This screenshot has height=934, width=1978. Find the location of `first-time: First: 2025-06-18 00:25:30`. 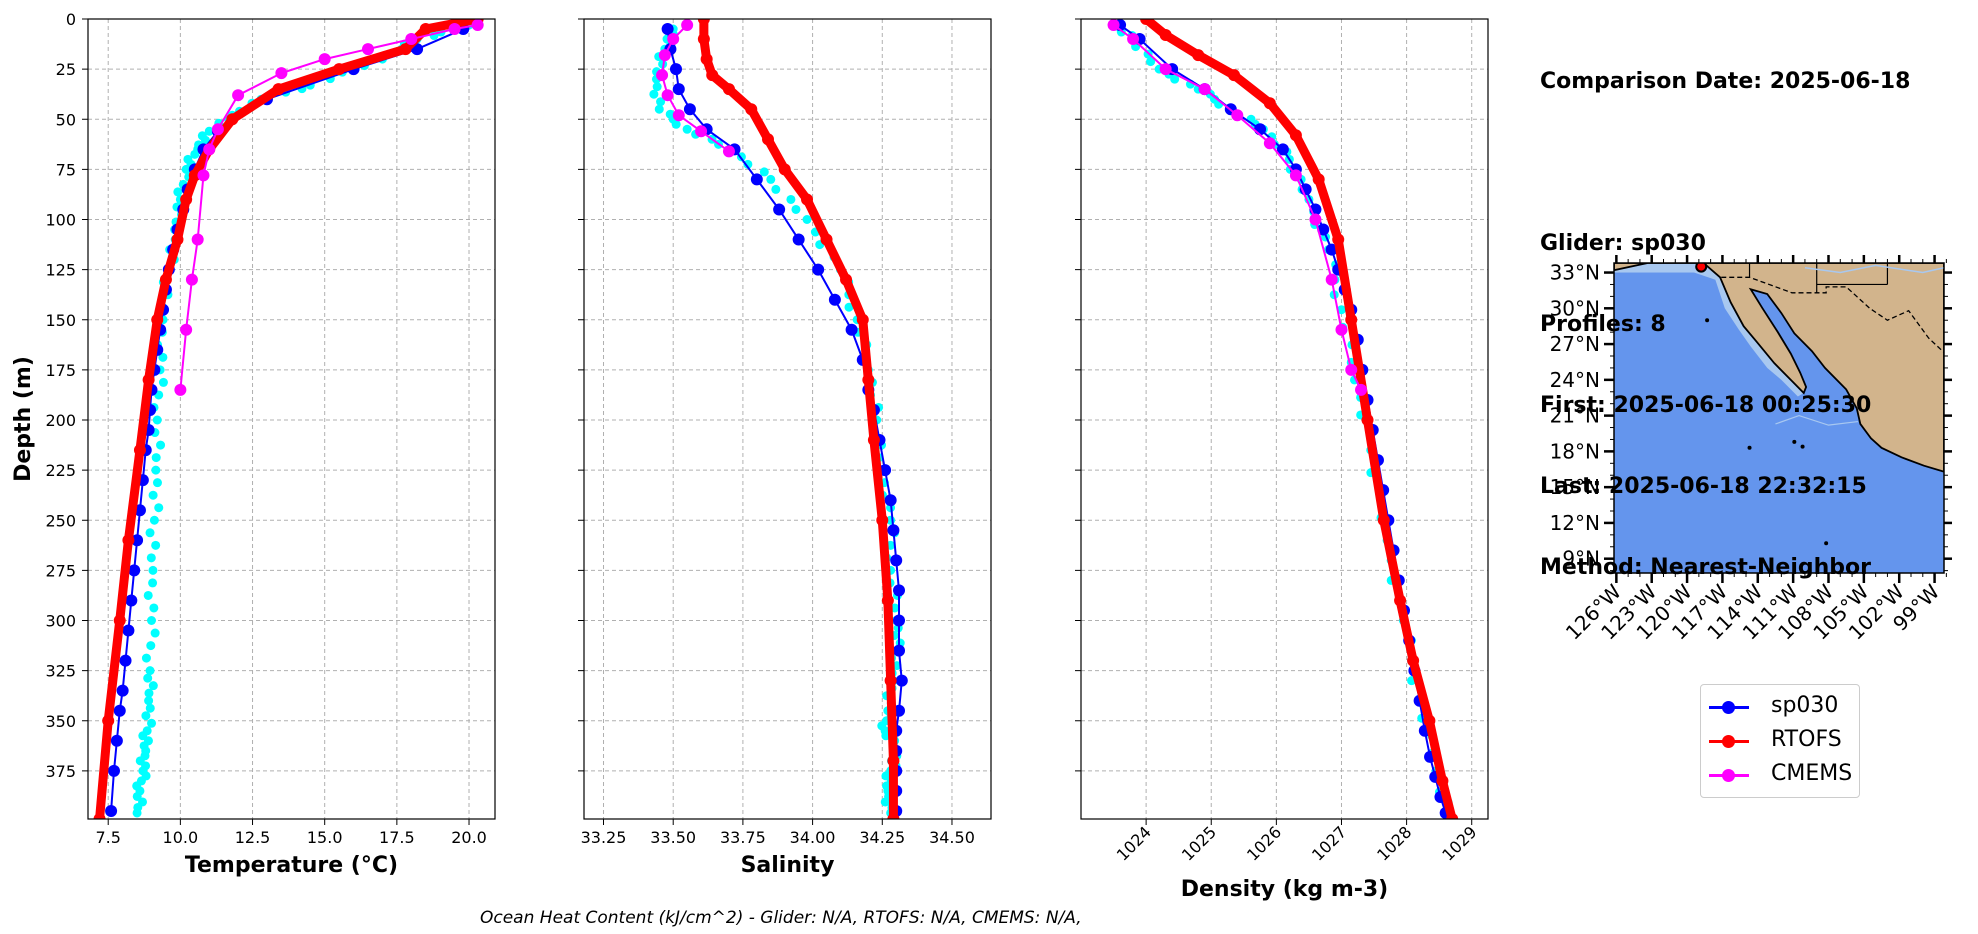

first-time: First: 2025-06-18 00:25:30 is located at coordinates (1706, 405).